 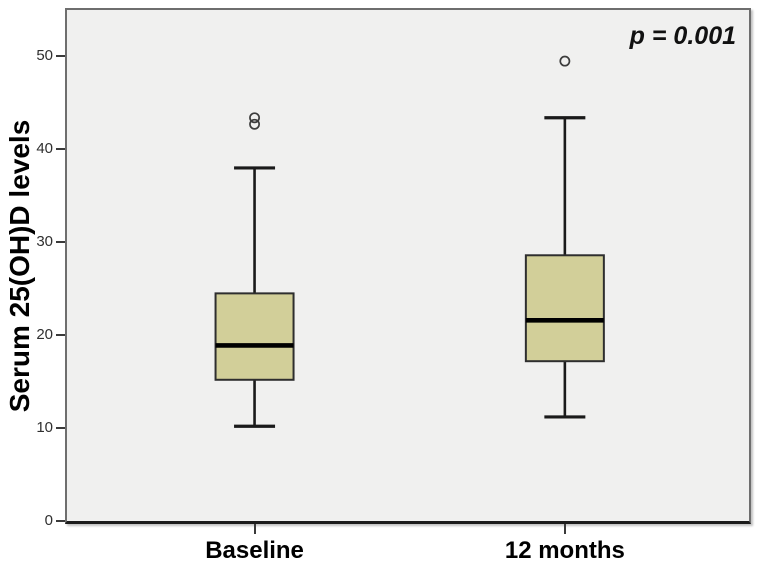 What do you see at coordinates (44, 56) in the screenshot?
I see `y-tick-label-50: 50` at bounding box center [44, 56].